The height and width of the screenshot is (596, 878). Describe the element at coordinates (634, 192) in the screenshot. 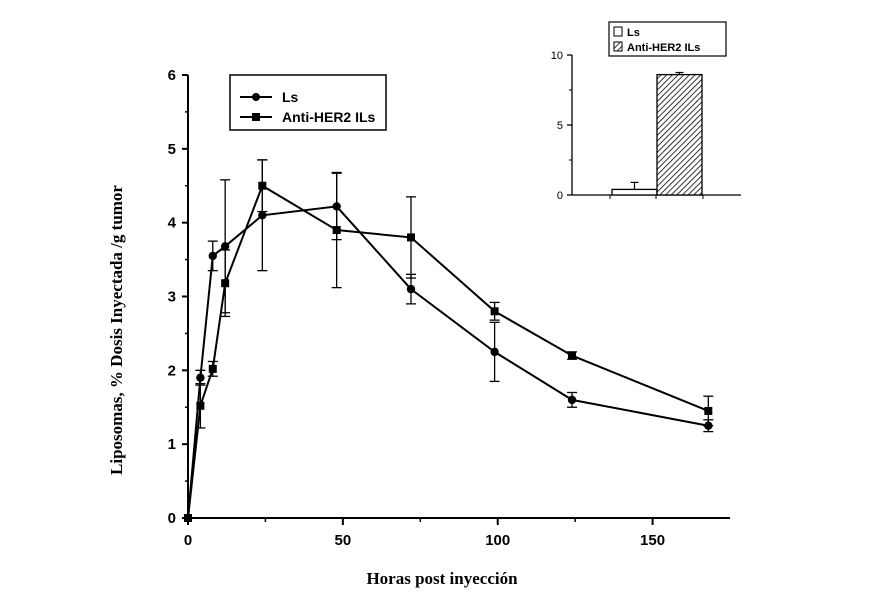

I see `inset-bar-ls` at that location.